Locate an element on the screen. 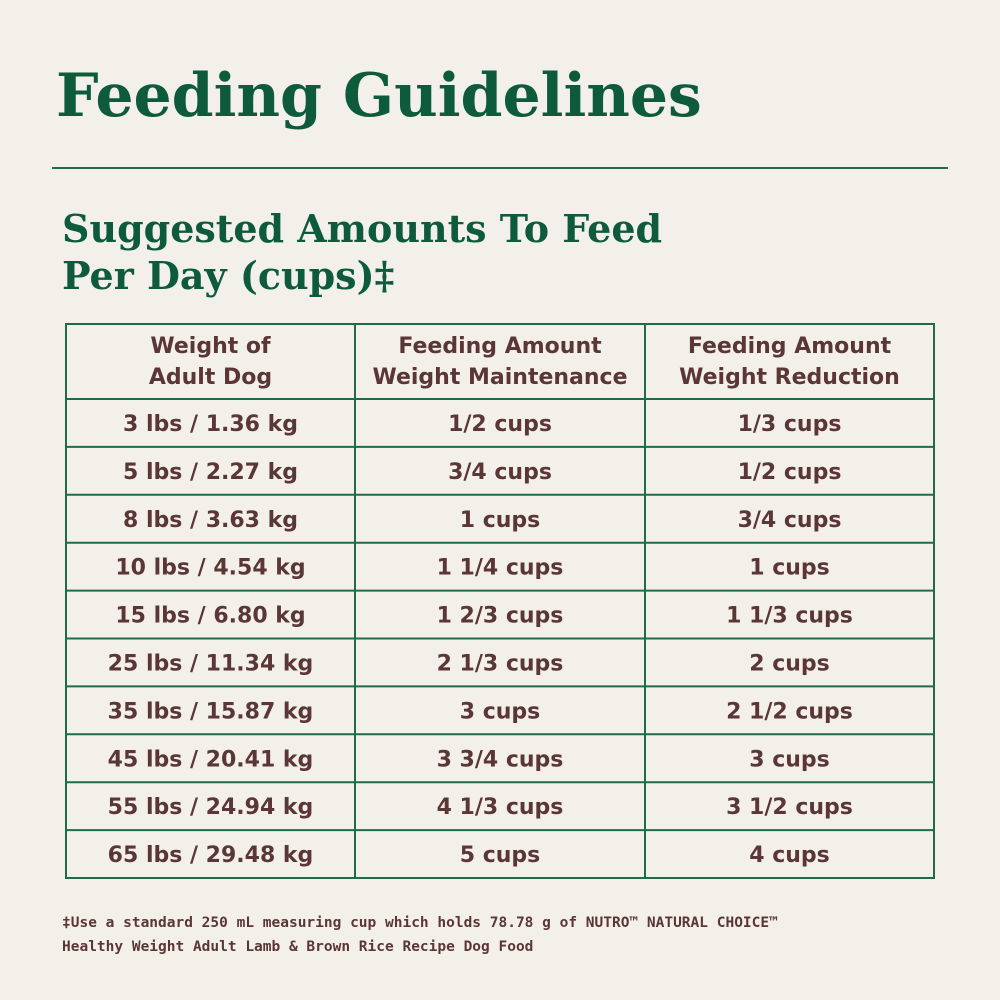 The image size is (1000, 1000). table-cell: 35 lbs / 15.87 kg is located at coordinates (211, 711).